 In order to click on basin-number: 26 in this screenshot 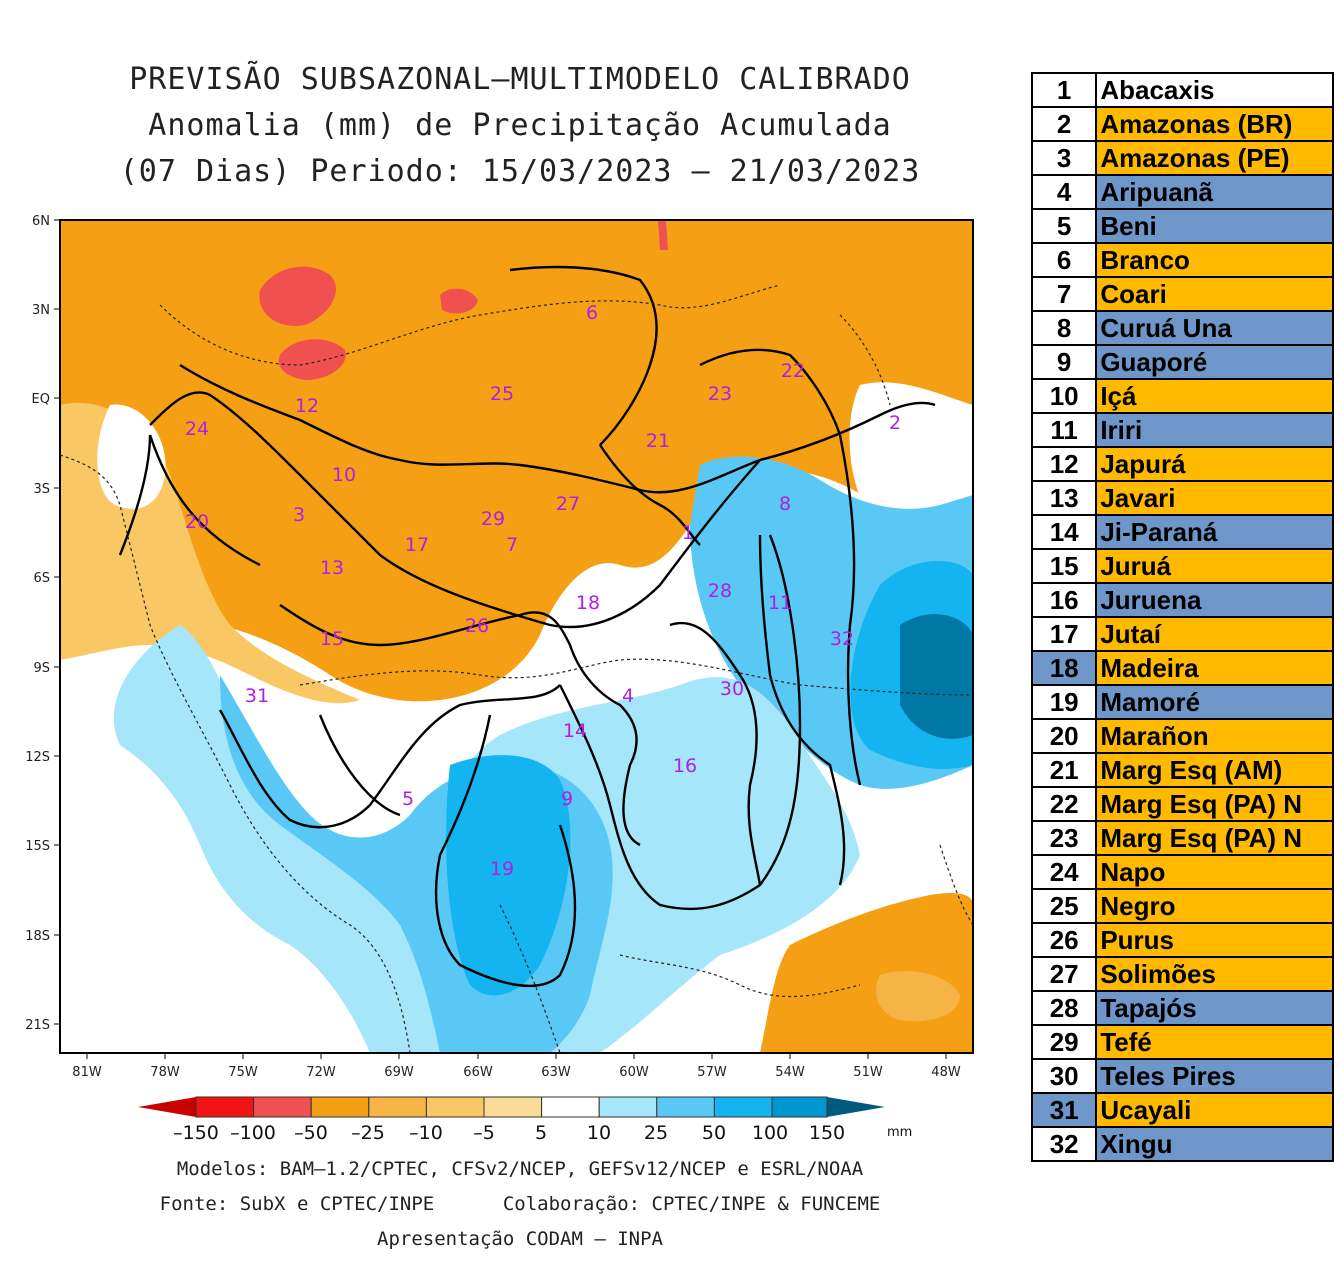, I will do `click(1064, 940)`.